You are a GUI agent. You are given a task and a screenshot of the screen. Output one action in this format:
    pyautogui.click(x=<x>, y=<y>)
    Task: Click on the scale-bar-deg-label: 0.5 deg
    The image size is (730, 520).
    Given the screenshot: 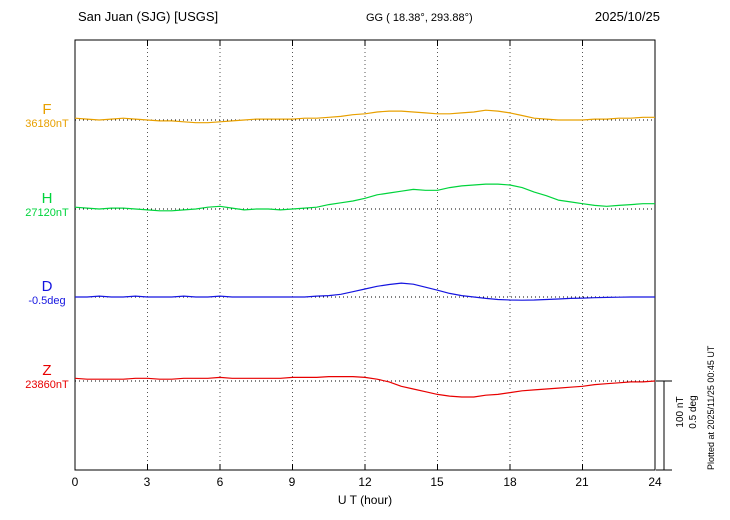 What is the action you would take?
    pyautogui.click(x=693, y=412)
    